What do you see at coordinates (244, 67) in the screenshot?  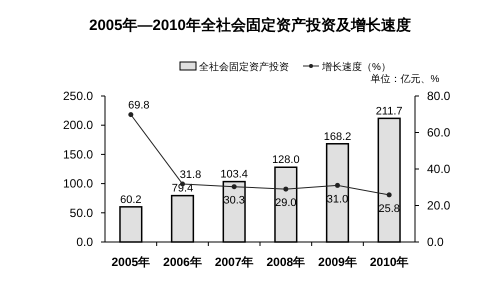 I see `legend-label: 全社会固定资产投资` at bounding box center [244, 67].